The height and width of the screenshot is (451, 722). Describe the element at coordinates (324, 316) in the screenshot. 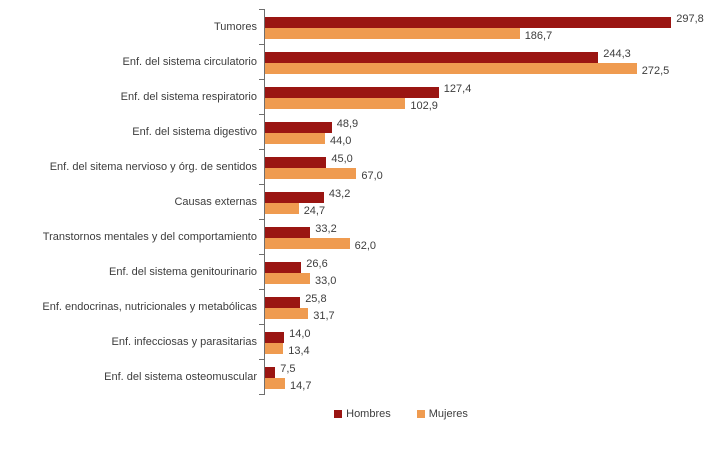

I see `value-label-mujeres: 31,7` at that location.